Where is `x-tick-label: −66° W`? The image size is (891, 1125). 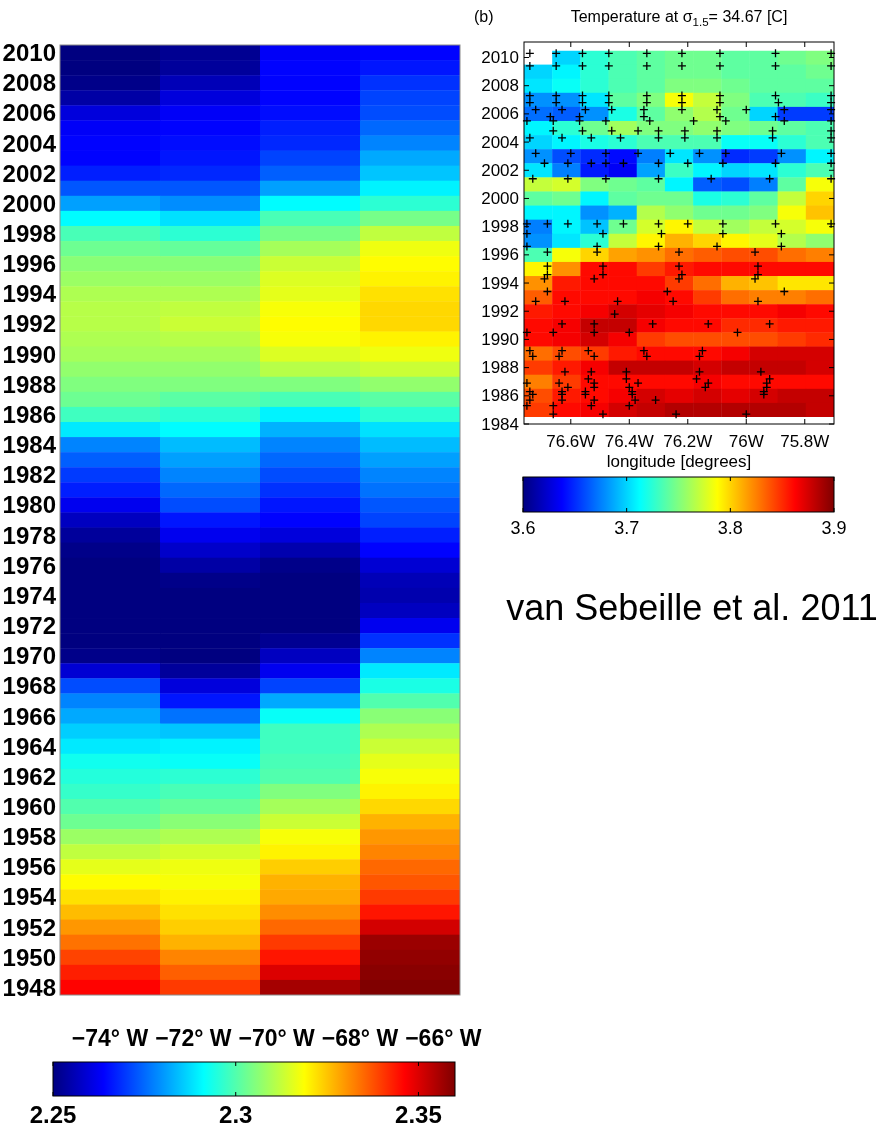
x-tick-label: −66° W is located at coordinates (443, 1038).